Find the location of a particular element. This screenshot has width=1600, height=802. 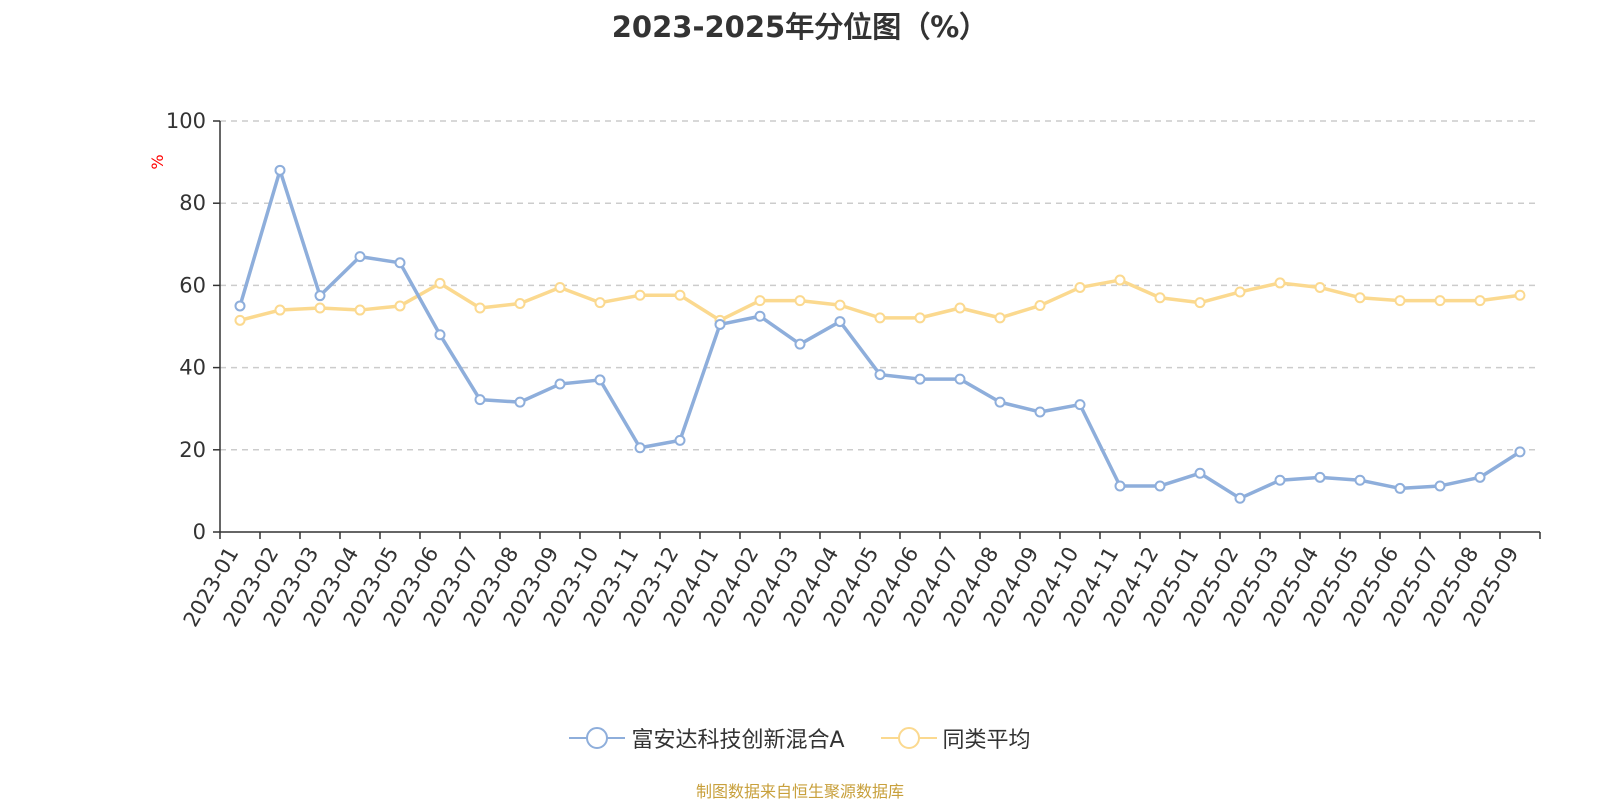

legend-label-fund: 富安达科技创新混合A is located at coordinates (738, 740).